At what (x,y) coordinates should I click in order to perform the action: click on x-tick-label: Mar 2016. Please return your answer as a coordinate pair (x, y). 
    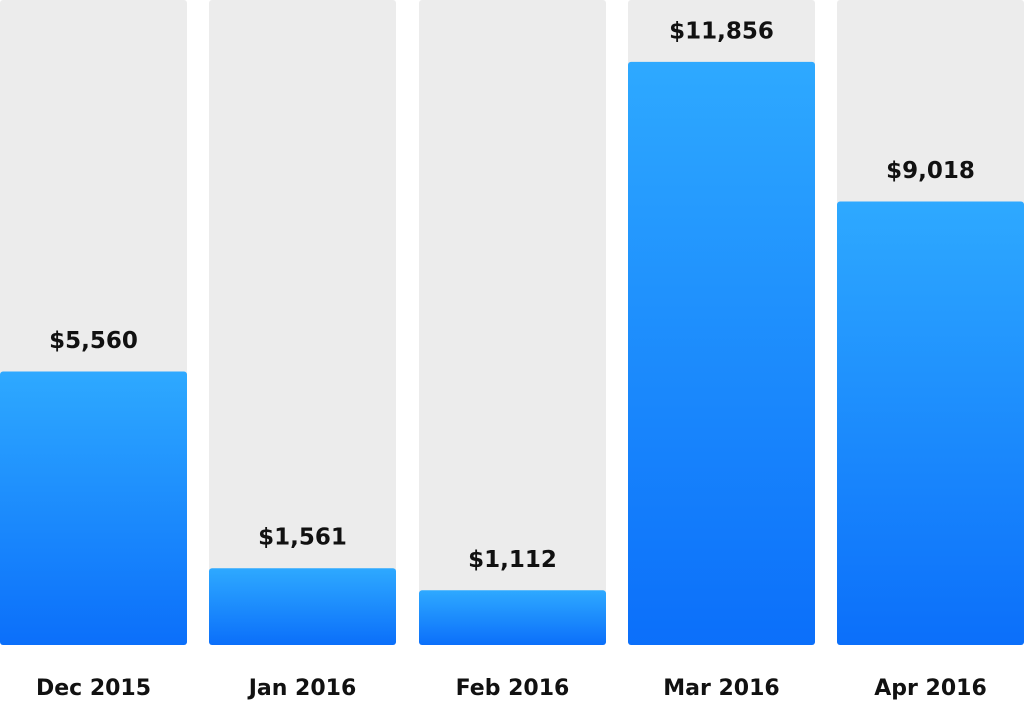
    Looking at the image, I should click on (721, 688).